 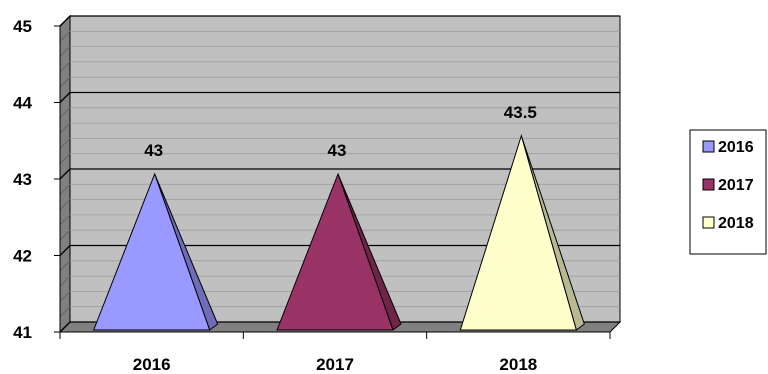 I want to click on legend-swatch-2017, so click(x=708, y=184).